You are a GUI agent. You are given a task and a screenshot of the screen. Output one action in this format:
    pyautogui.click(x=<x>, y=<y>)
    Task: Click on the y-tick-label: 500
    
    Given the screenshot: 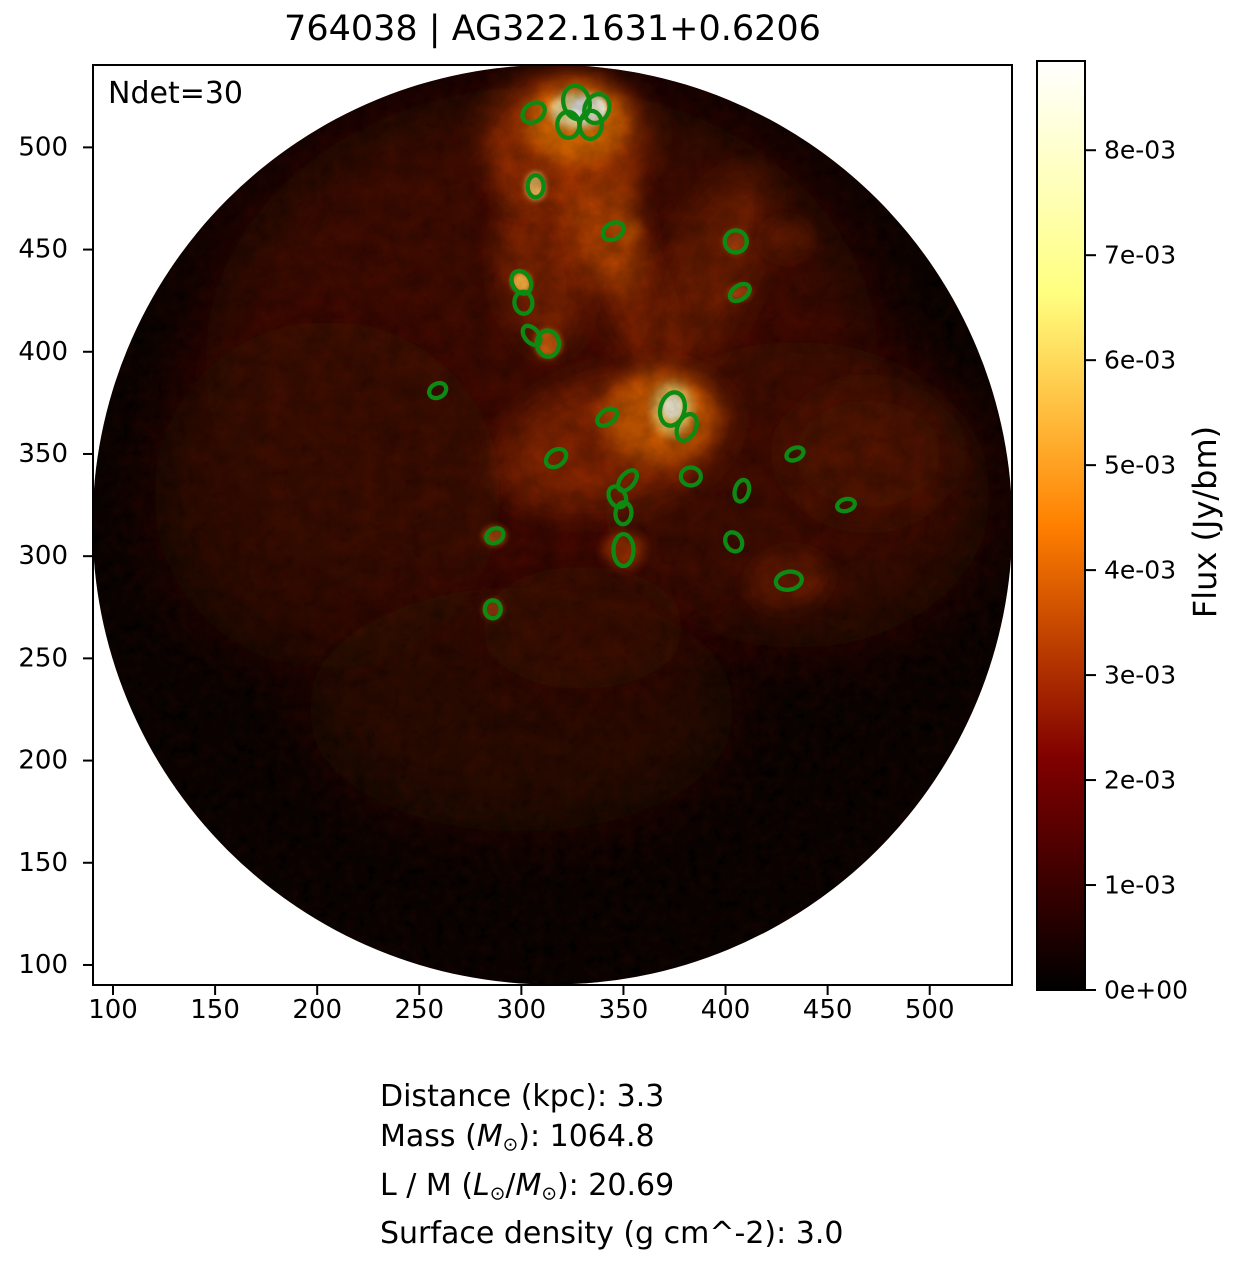 What is the action you would take?
    pyautogui.click(x=43, y=147)
    